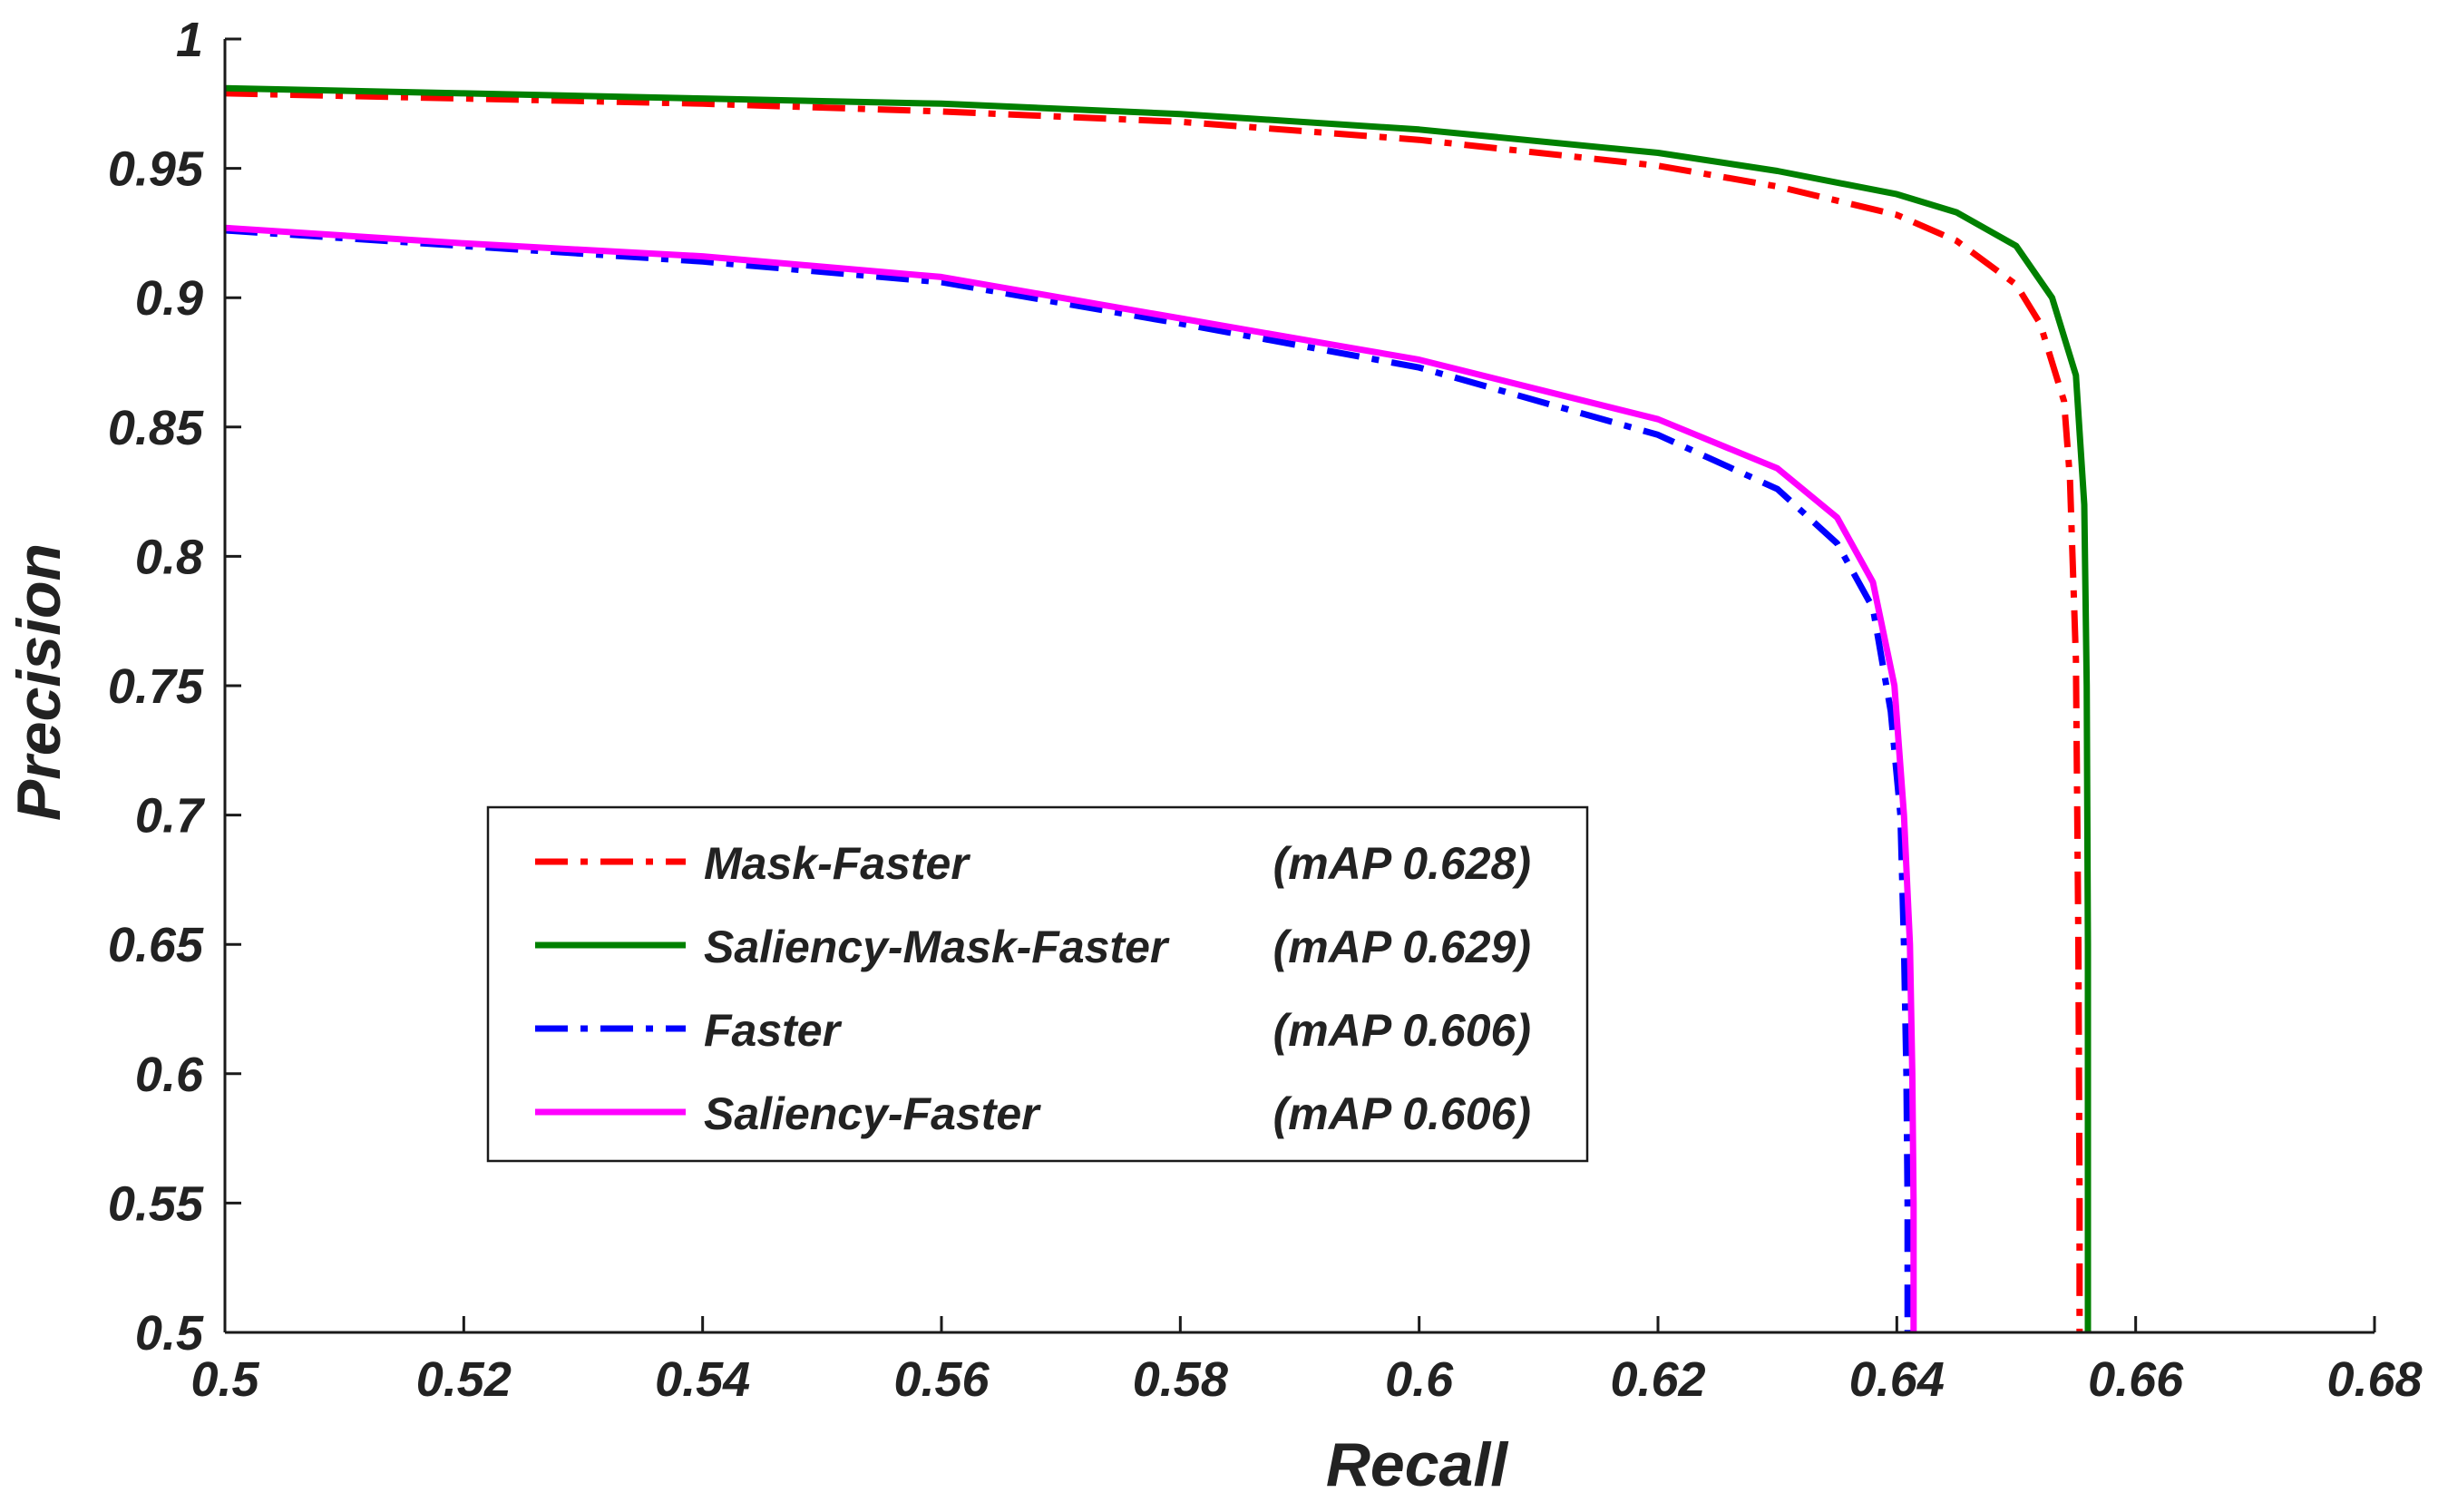 The height and width of the screenshot is (1512, 2438). What do you see at coordinates (1420, 1379) in the screenshot?
I see `x-tick-label: 0.6` at bounding box center [1420, 1379].